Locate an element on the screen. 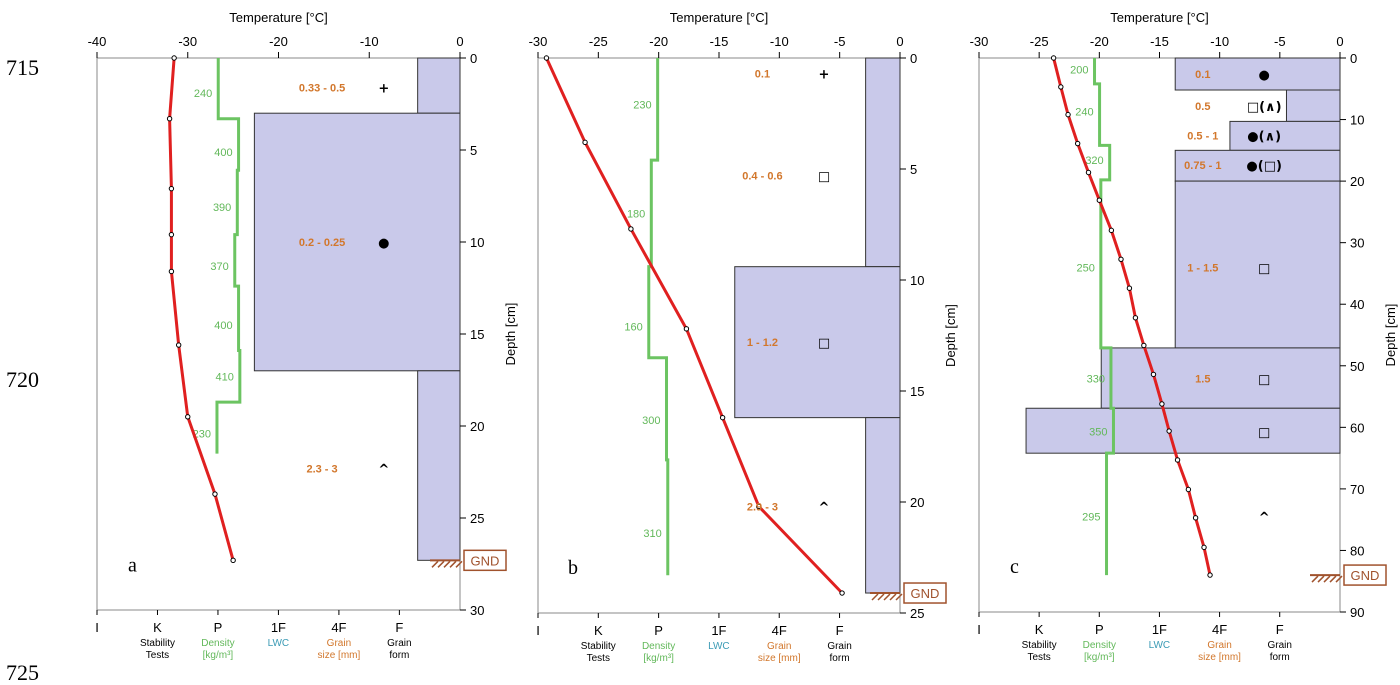 The height and width of the screenshot is (685, 1400). panel-b-y-tick-label: 25 is located at coordinates (917, 613).